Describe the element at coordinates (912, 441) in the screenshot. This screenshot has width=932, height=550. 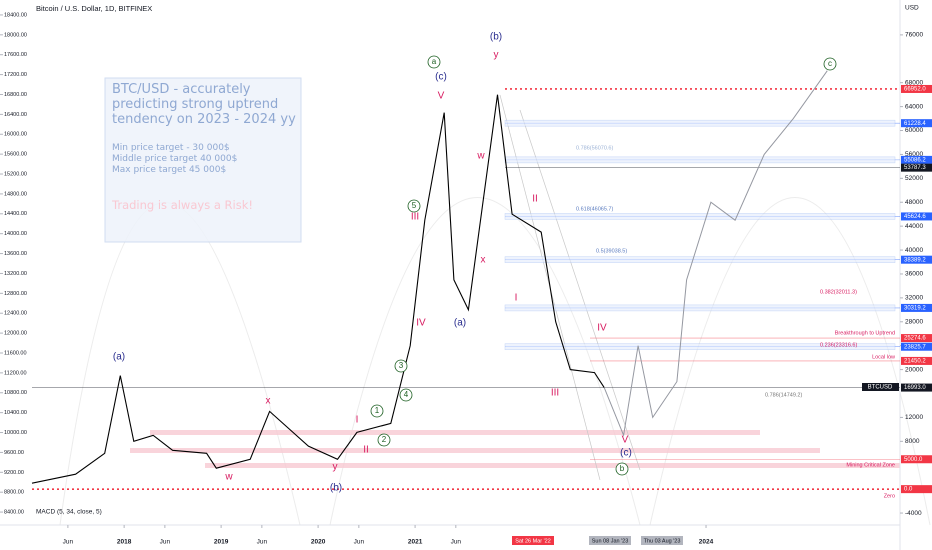
I see `y-tick-label: 8000` at that location.